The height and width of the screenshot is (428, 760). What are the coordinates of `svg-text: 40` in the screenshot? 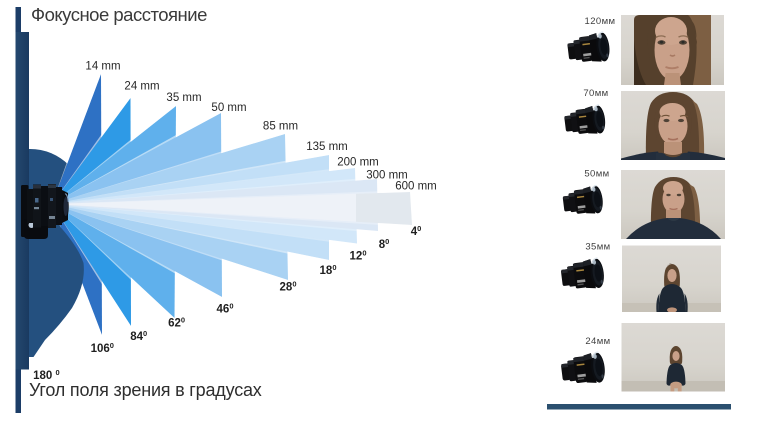 It's located at (416, 231).